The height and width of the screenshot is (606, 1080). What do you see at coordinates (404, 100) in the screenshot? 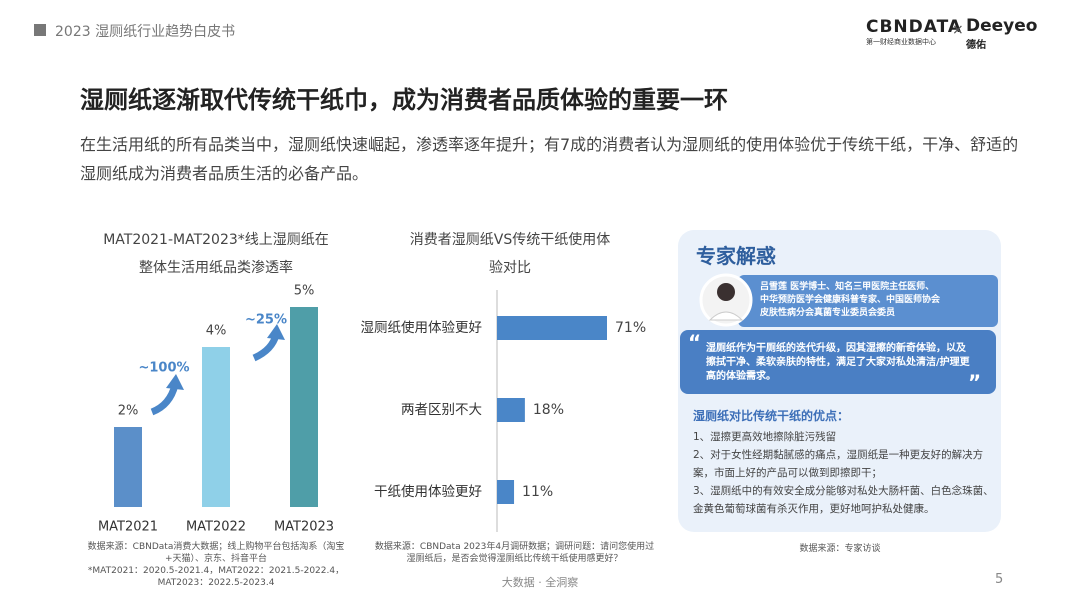
I see `slide-title: 湿厕纸逐渐取代传统干纸巾，成为消费者品质体验的重要一环` at bounding box center [404, 100].